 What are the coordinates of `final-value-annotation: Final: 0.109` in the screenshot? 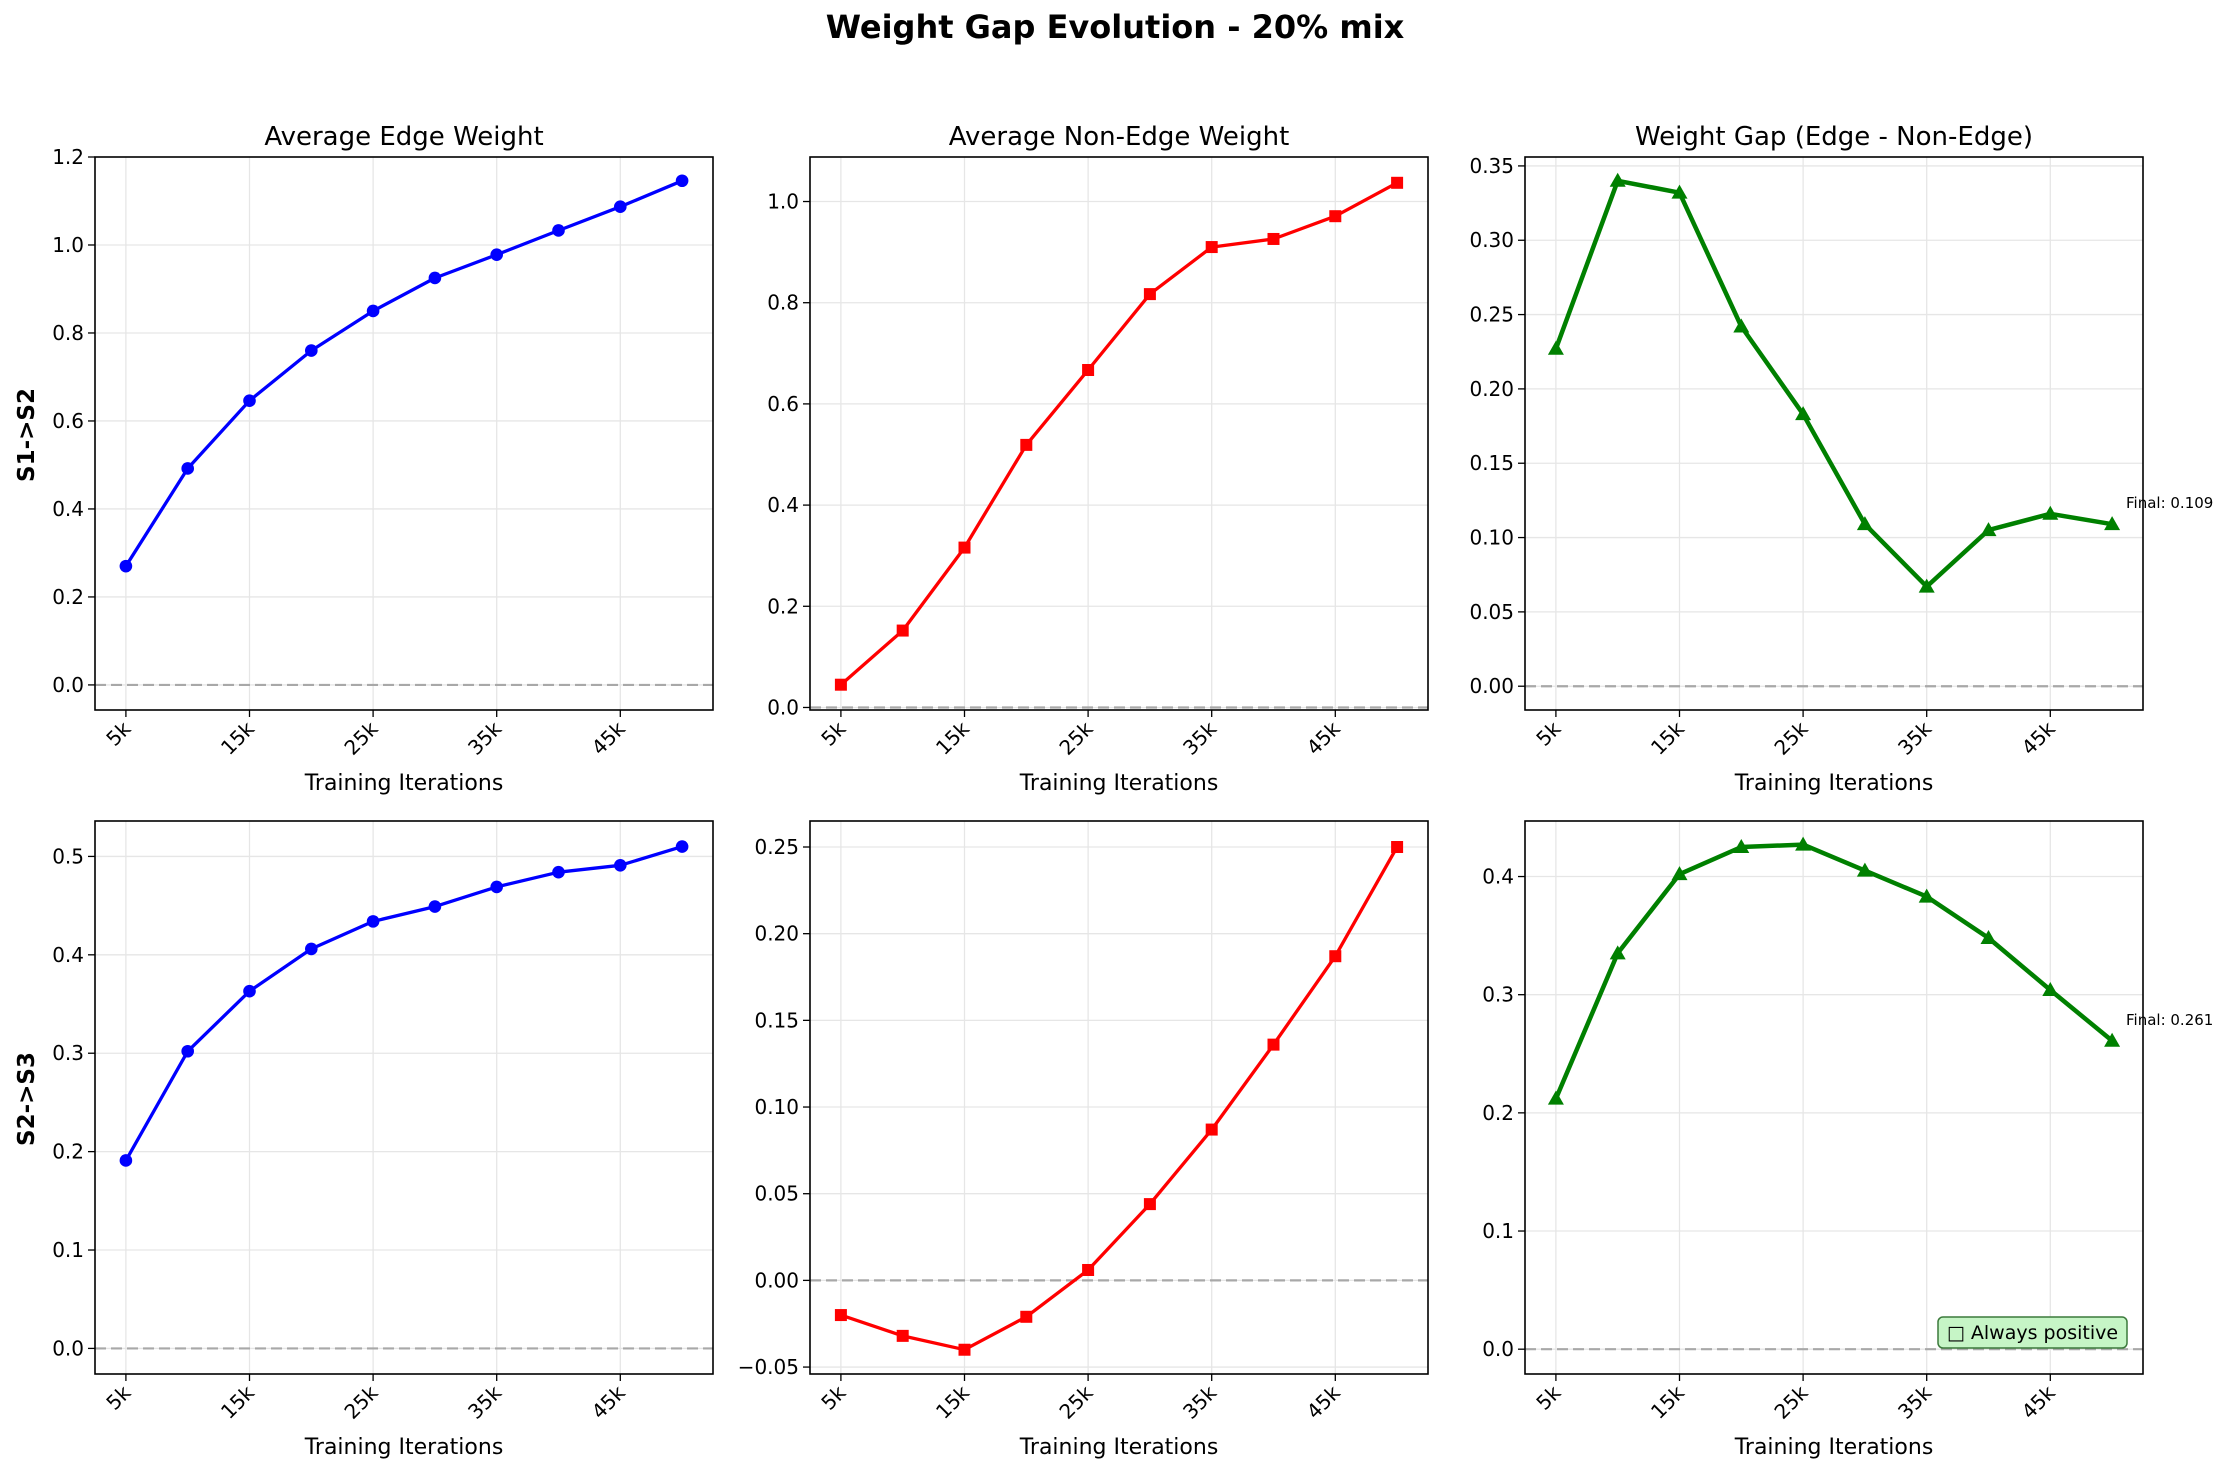 It's located at (2169, 503).